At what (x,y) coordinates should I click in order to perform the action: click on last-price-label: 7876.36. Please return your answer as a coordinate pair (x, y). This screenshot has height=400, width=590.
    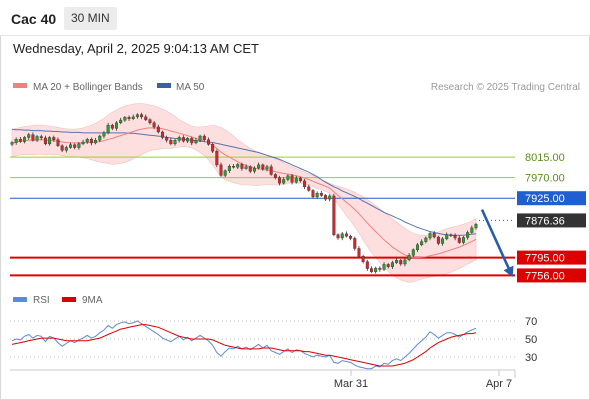
    Looking at the image, I should click on (545, 221).